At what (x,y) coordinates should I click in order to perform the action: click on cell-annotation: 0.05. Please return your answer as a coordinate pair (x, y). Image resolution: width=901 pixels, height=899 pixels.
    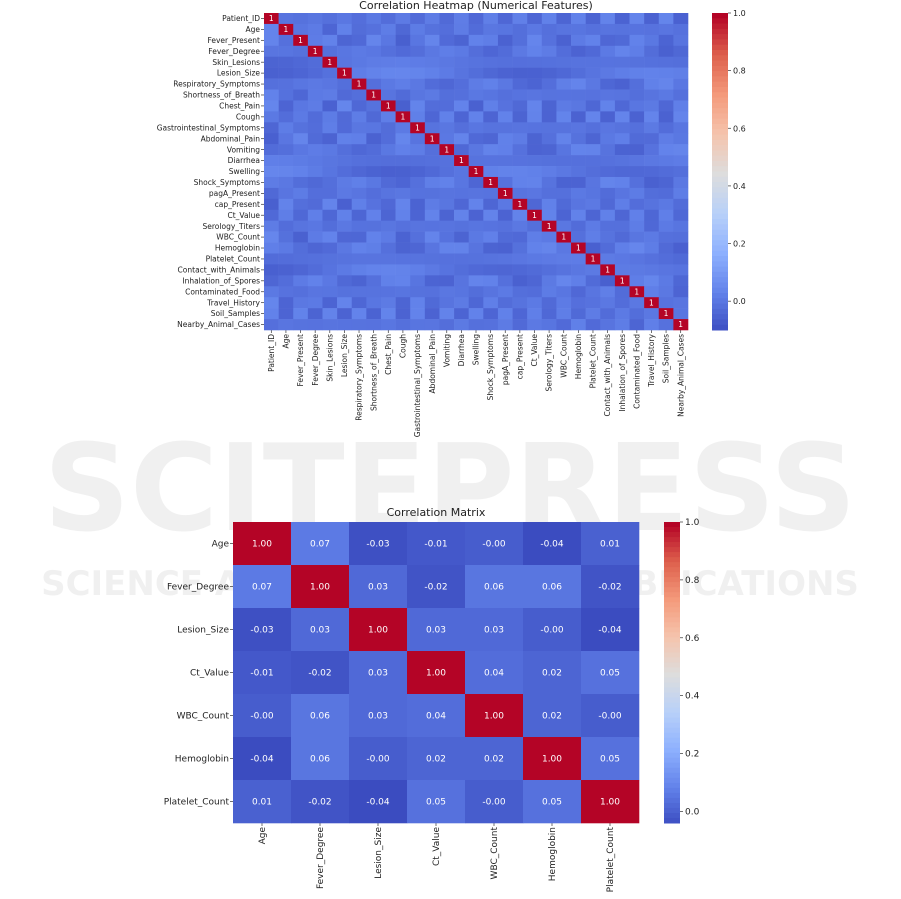
    Looking at the image, I should click on (610, 760).